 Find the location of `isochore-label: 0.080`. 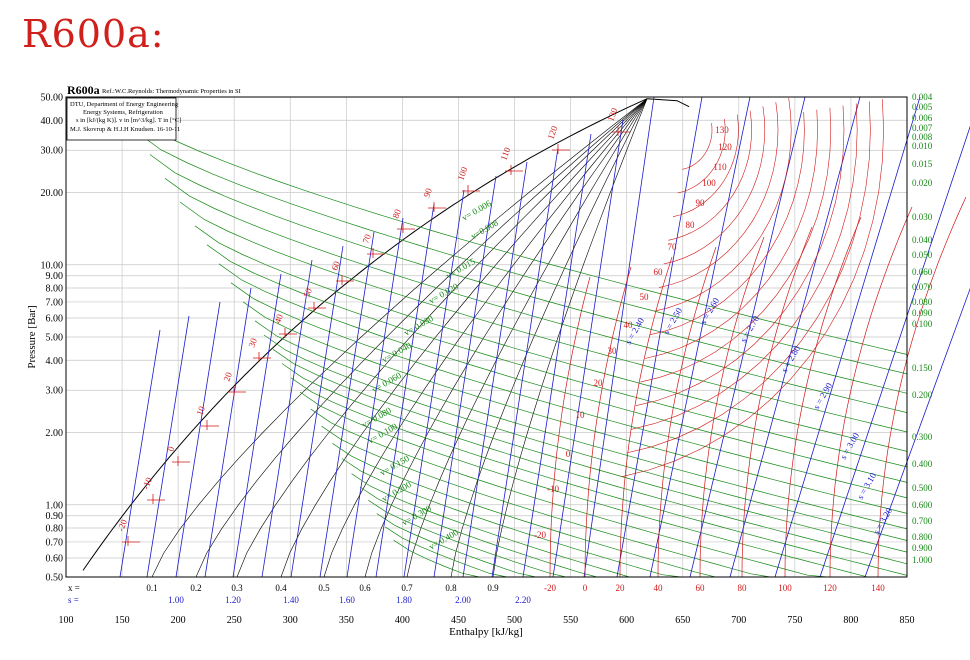

isochore-label: 0.080 is located at coordinates (922, 302).